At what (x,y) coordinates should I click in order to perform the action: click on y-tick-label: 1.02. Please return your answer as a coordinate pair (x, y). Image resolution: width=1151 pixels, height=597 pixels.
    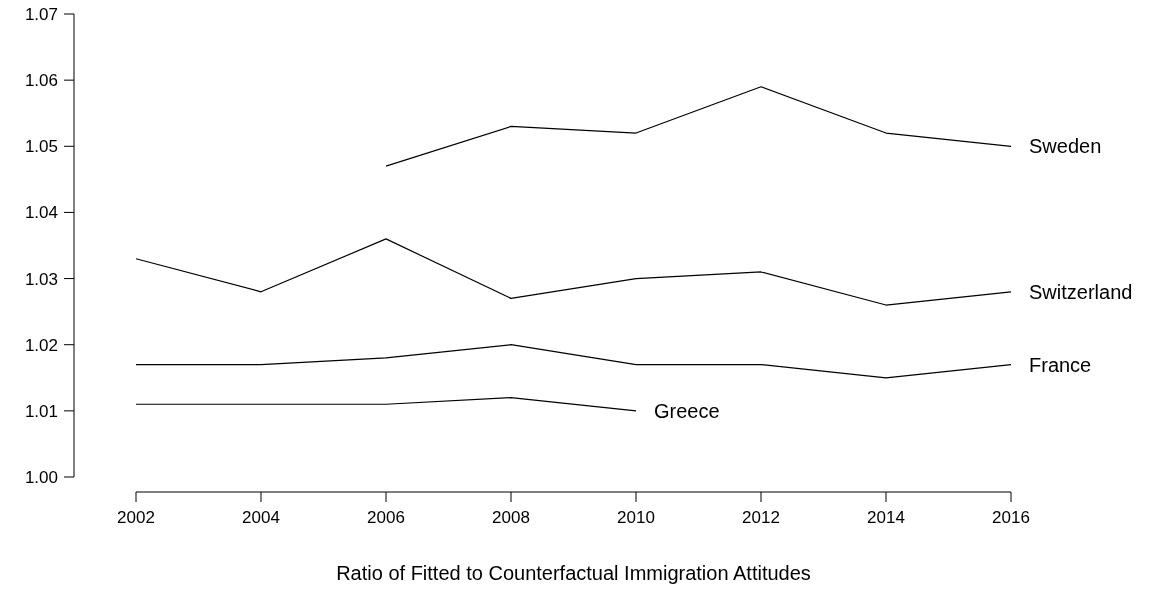
    Looking at the image, I should click on (41, 345).